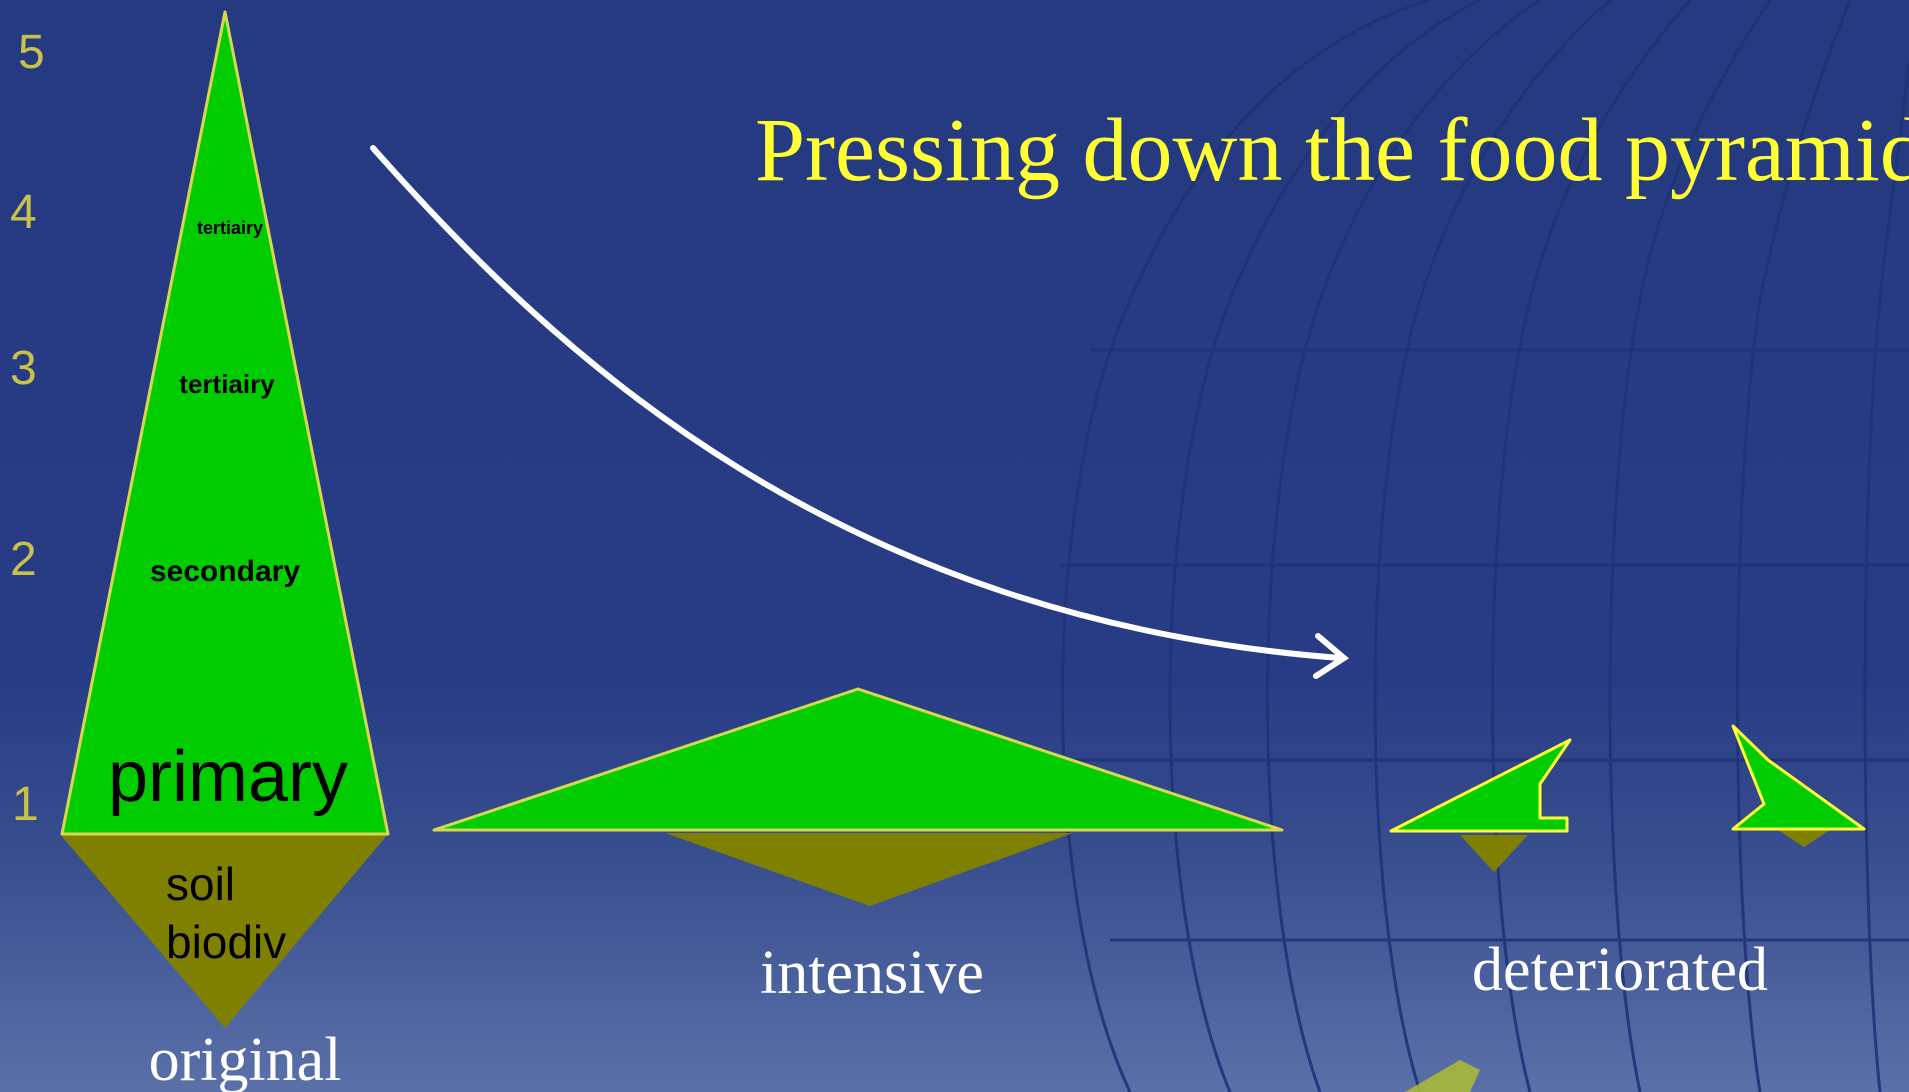  I want to click on deteriorated-caption: deteriorated, so click(1620, 970).